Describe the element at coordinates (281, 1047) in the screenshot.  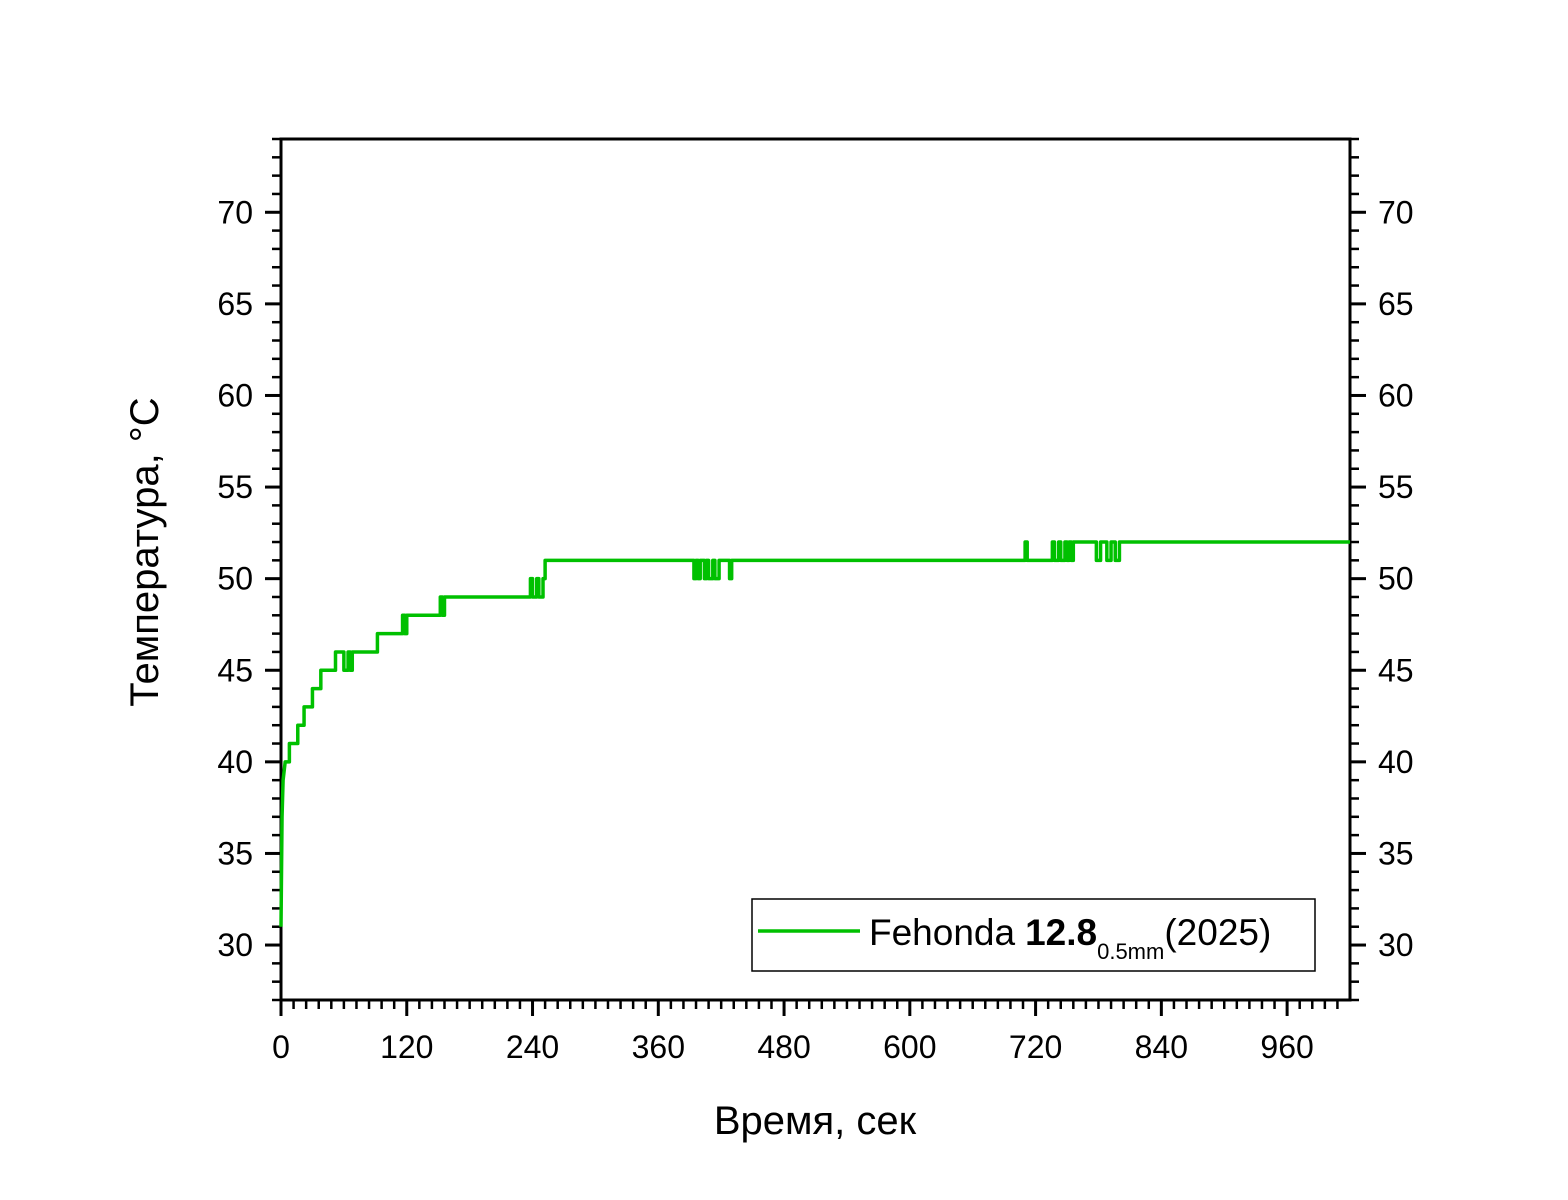
I see `x-tick-label: 0` at that location.